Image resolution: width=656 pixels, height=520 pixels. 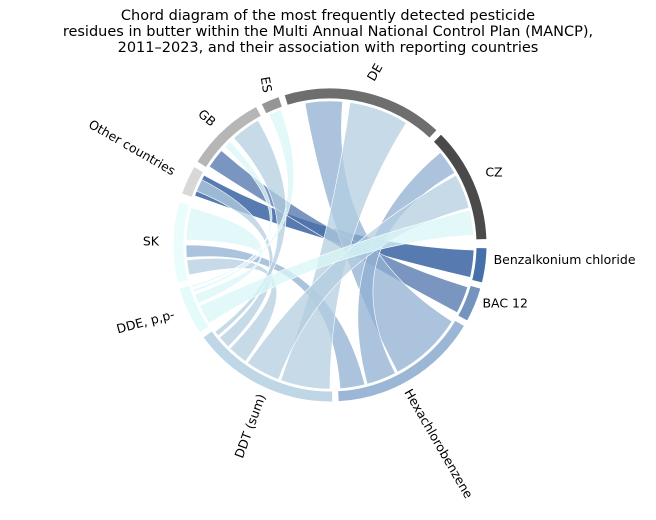 What do you see at coordinates (132, 147) in the screenshot?
I see `segment-label-other-countries: Other countries` at bounding box center [132, 147].